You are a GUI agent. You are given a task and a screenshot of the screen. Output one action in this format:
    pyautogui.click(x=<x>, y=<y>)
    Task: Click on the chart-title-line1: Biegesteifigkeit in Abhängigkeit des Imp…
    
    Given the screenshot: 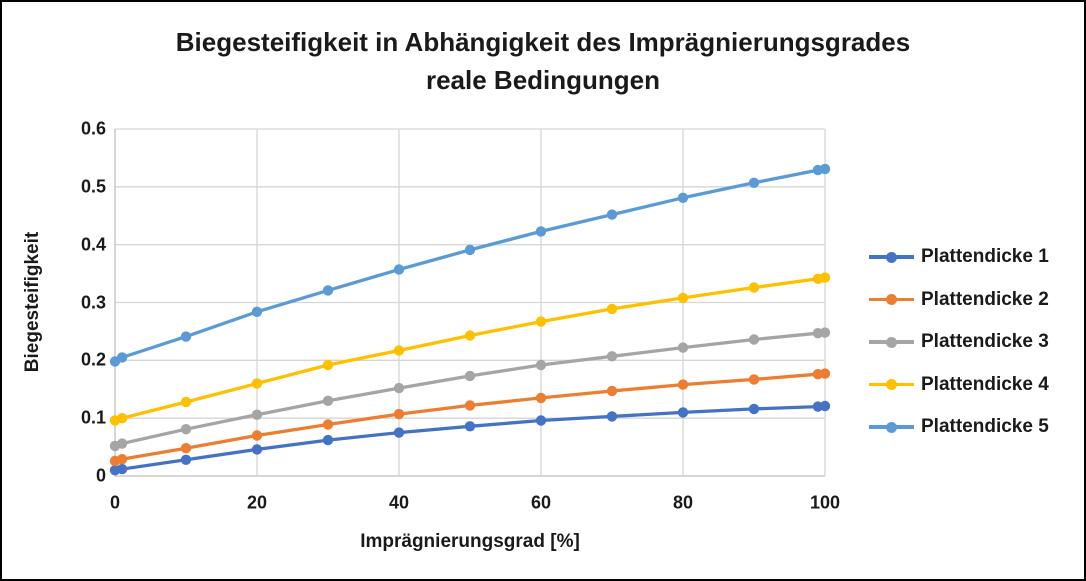 What is the action you would take?
    pyautogui.click(x=543, y=42)
    